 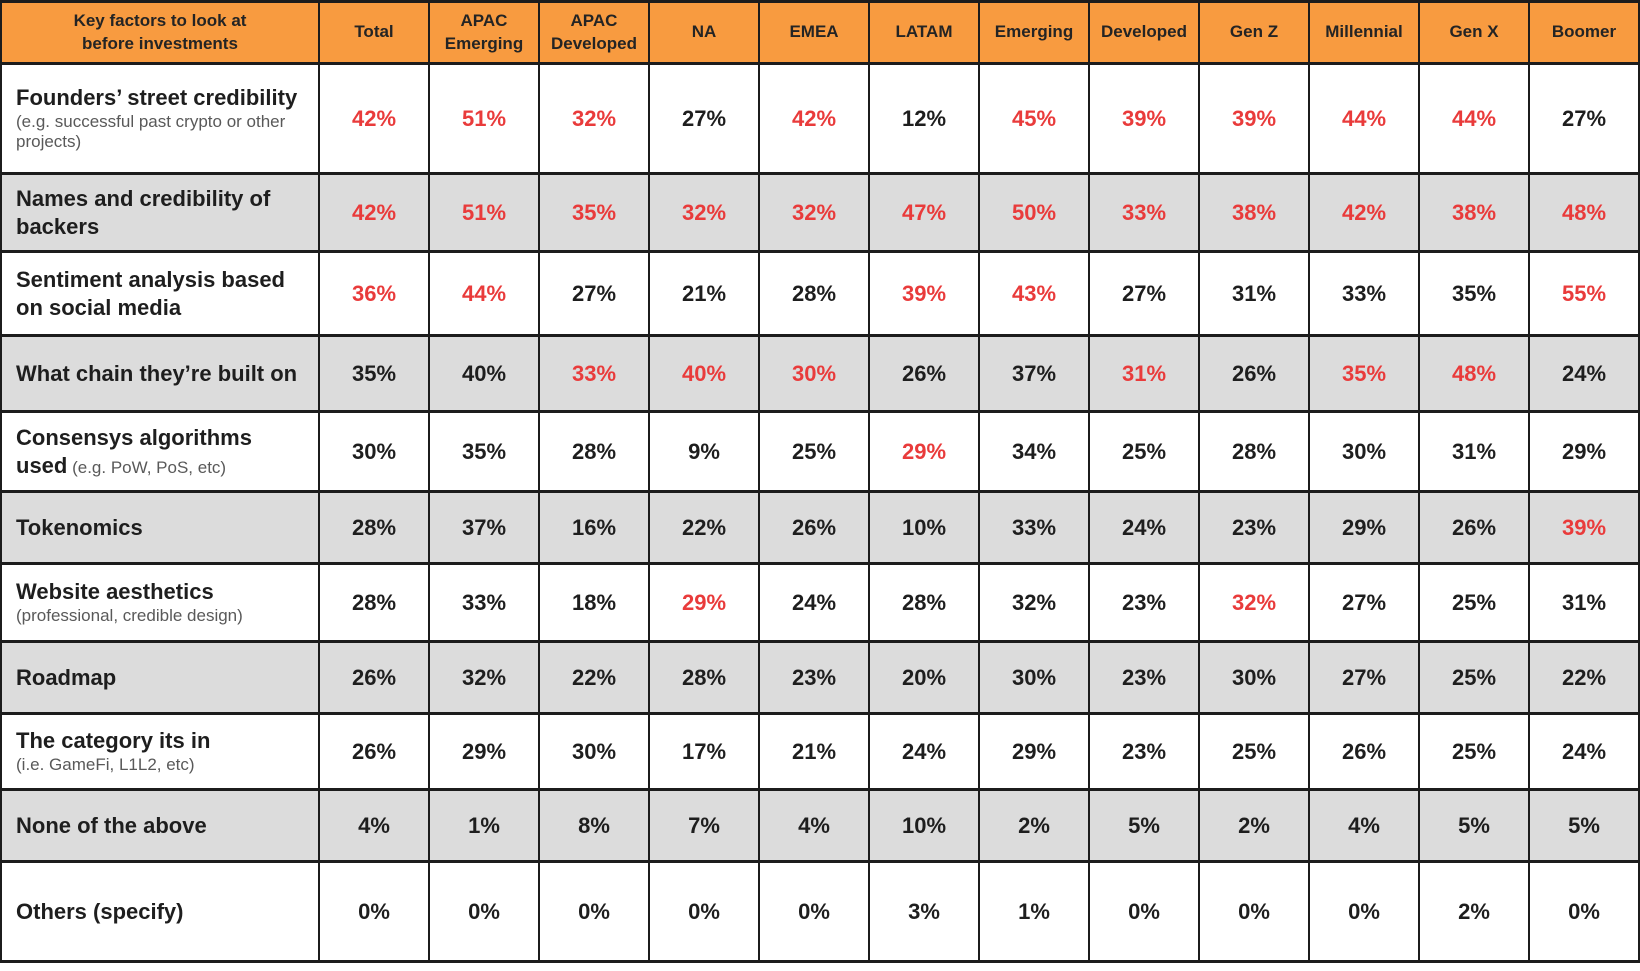 I want to click on value-cell: 40%, so click(x=484, y=373).